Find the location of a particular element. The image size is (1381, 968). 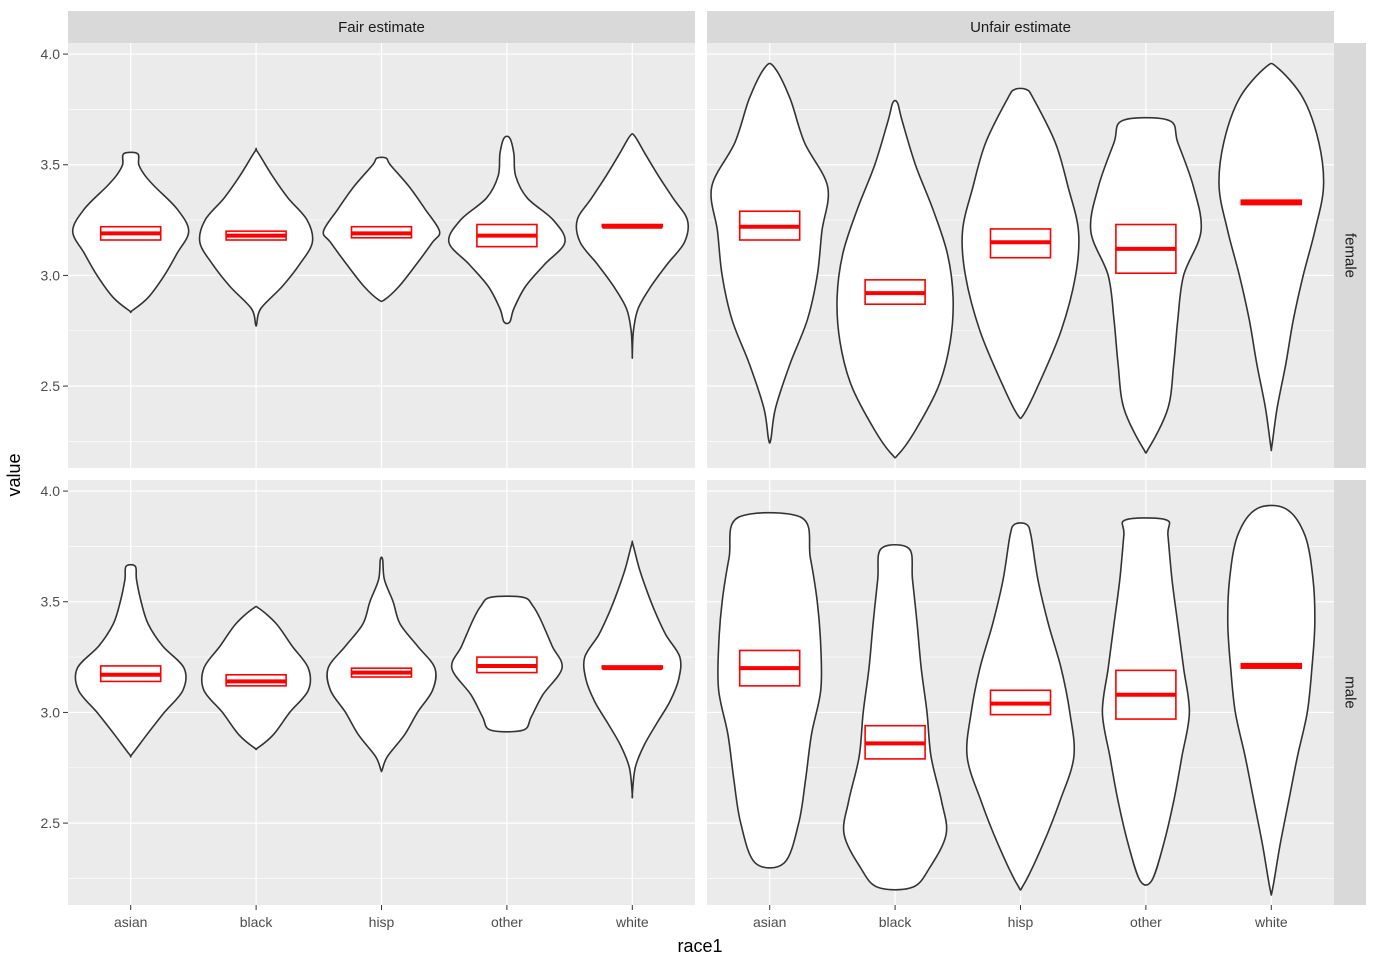

x-axis-title: race1 is located at coordinates (699, 946).